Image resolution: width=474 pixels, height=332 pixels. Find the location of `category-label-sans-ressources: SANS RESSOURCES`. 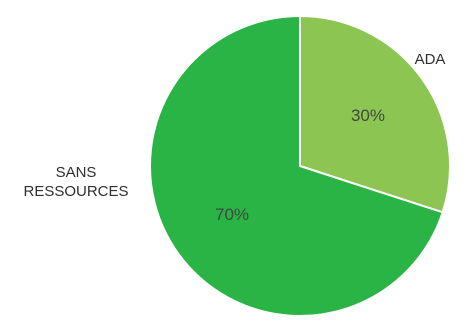

category-label-sans-ressources: SANS RESSOURCES is located at coordinates (76, 182).